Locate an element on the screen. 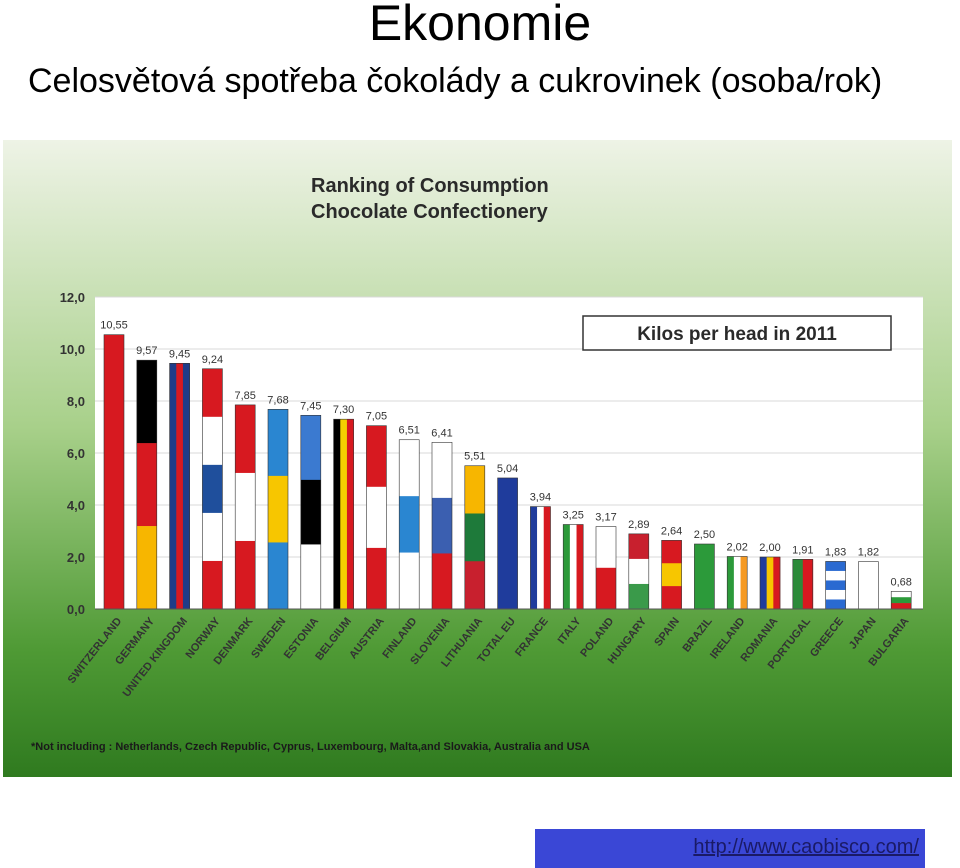 The width and height of the screenshot is (960, 868). bar-value-label: 6,51 is located at coordinates (408, 431).